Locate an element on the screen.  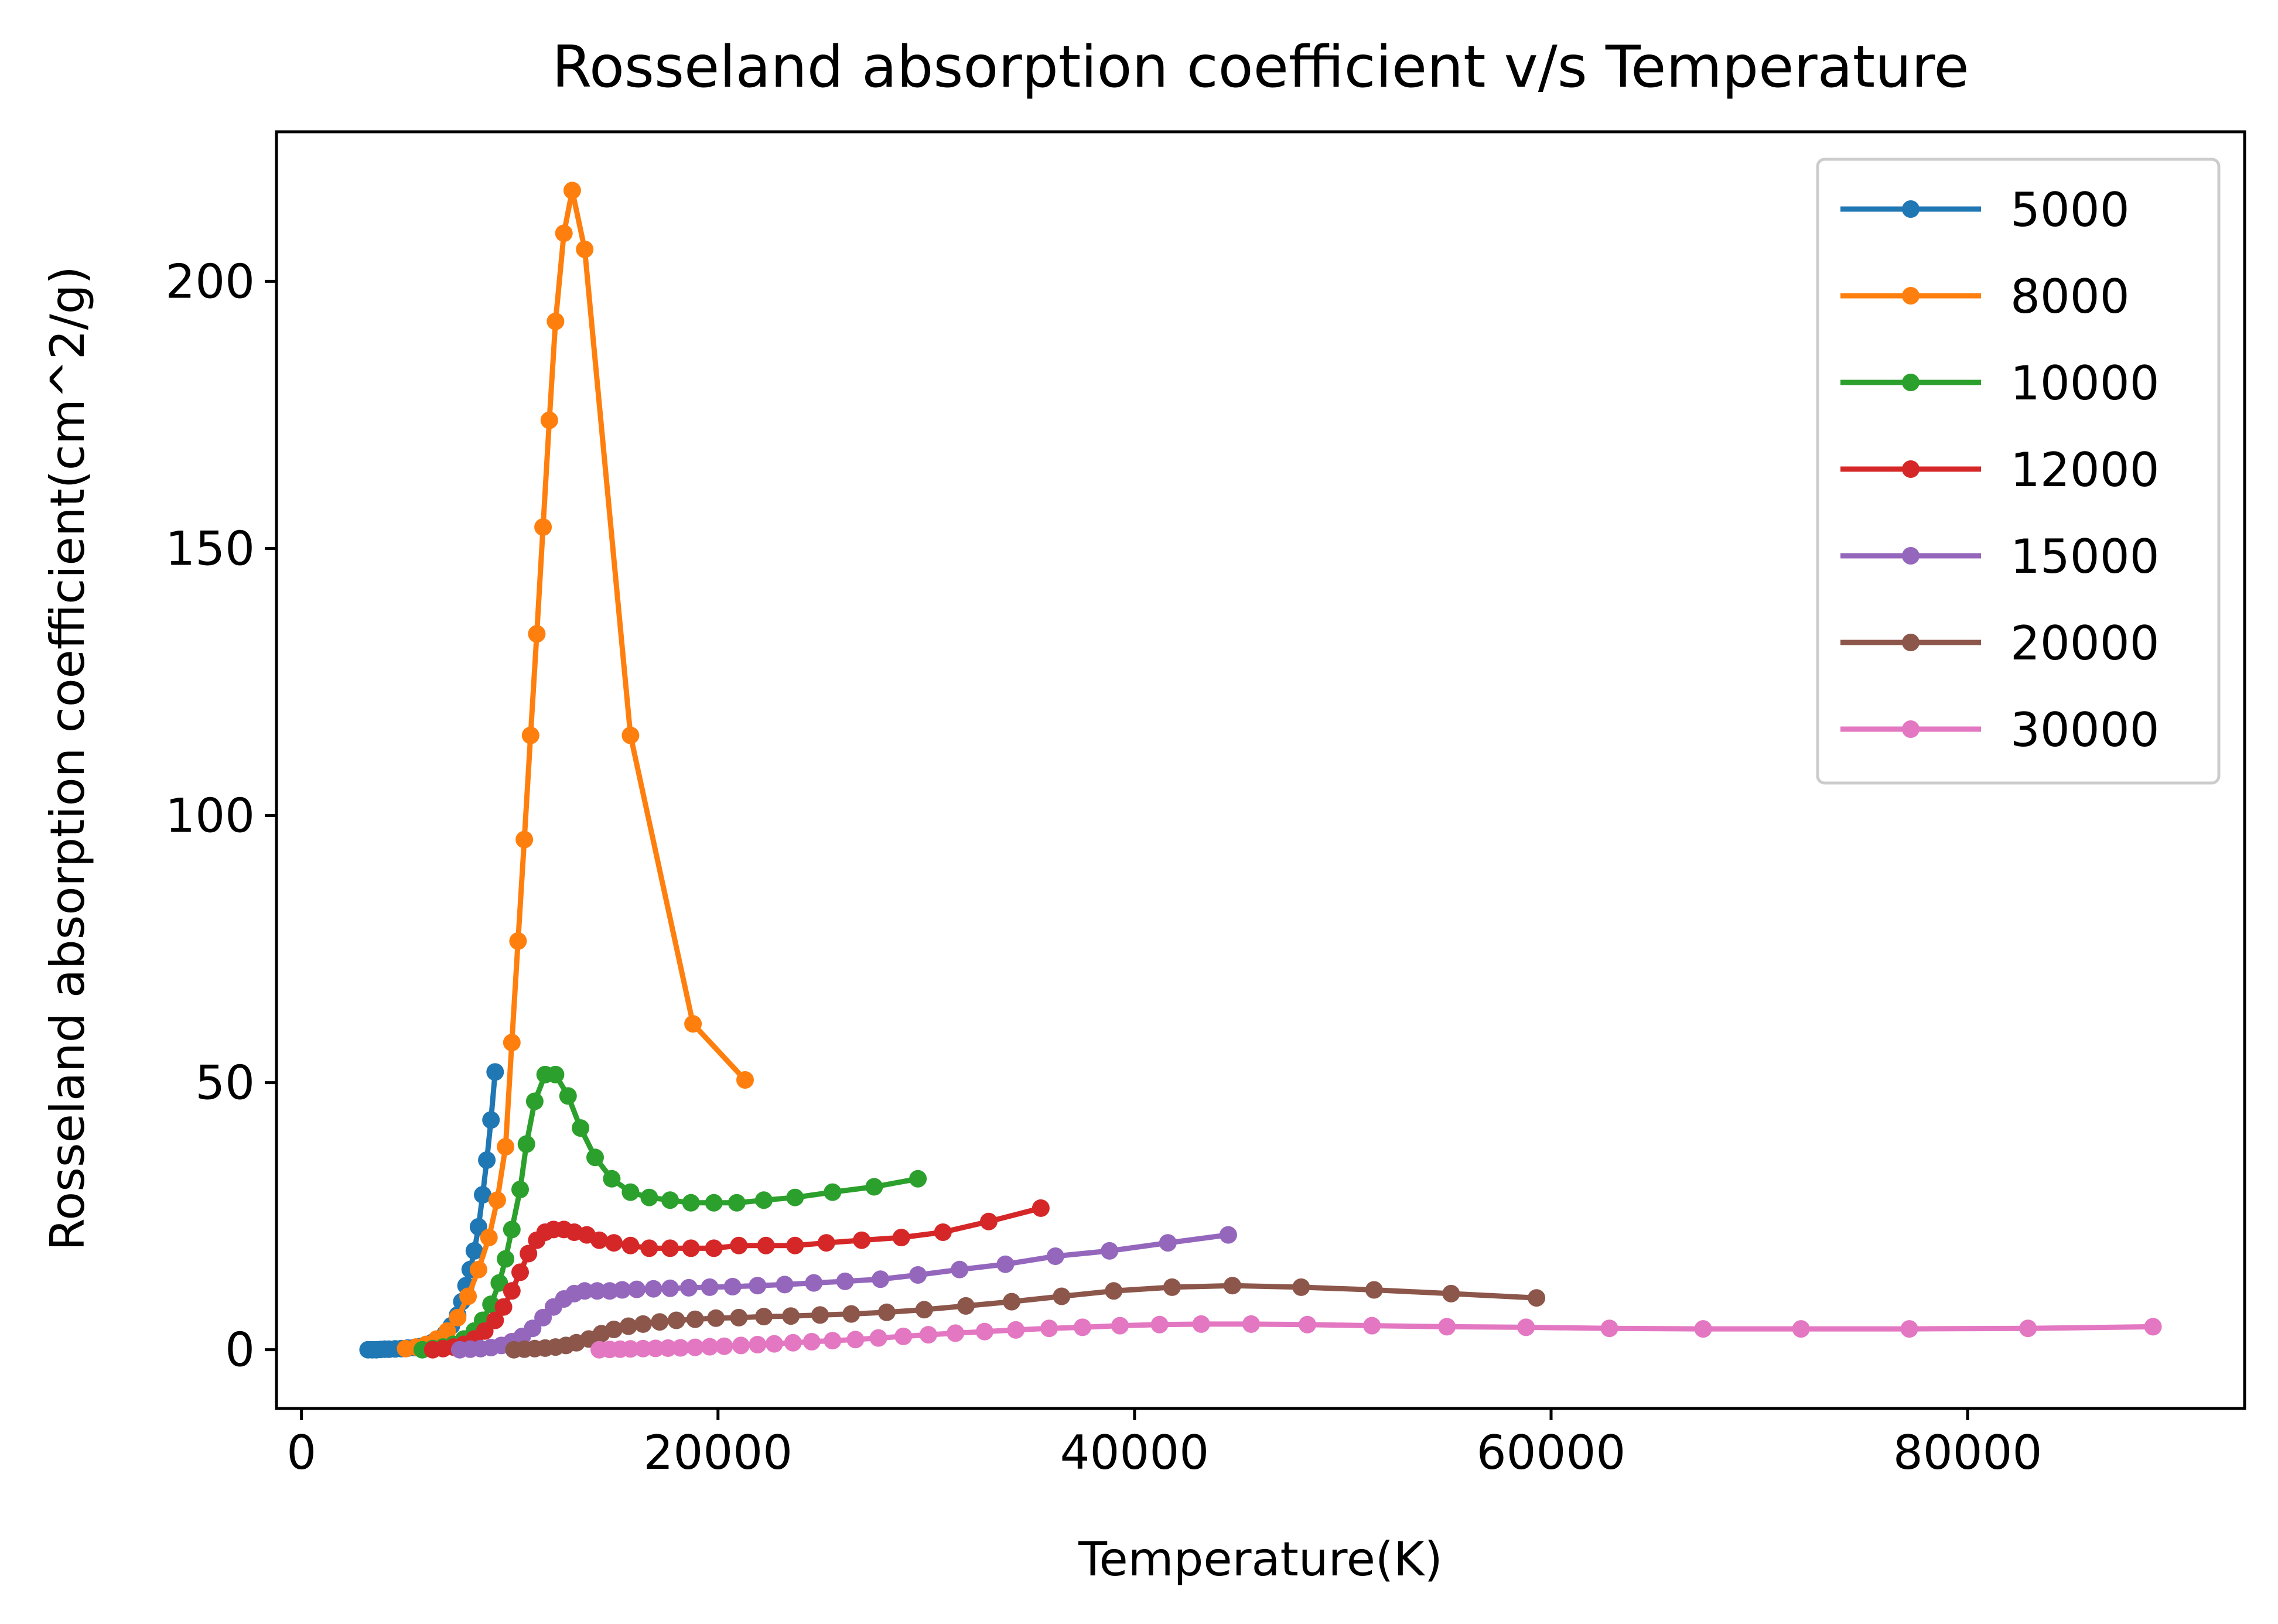
legend-item-12000: 12000 is located at coordinates (2000, 470).